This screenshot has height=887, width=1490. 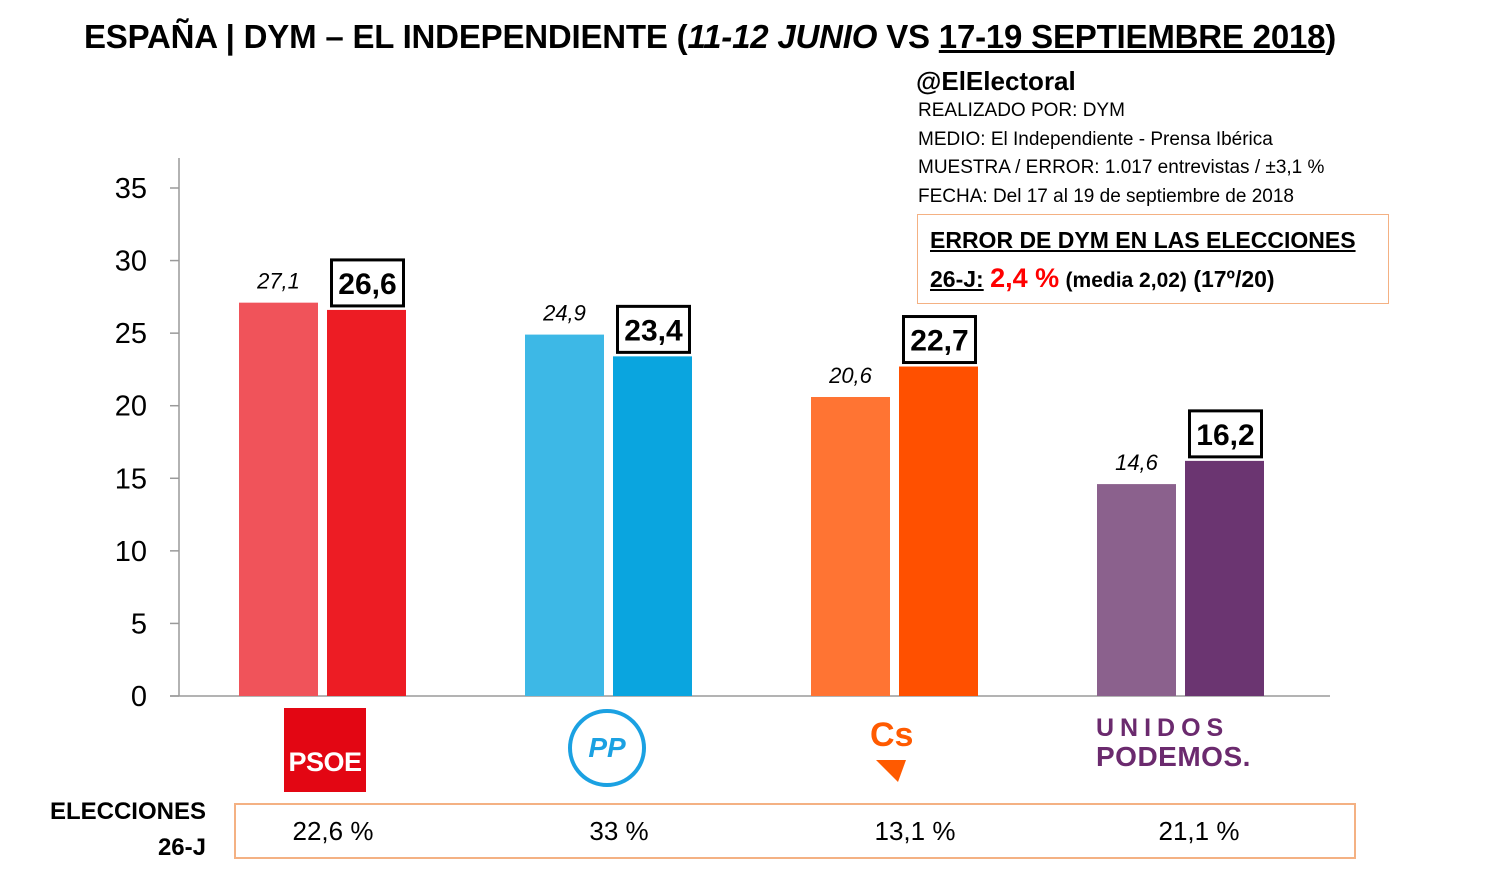 I want to click on y-tick-label: 30, so click(x=131, y=262).